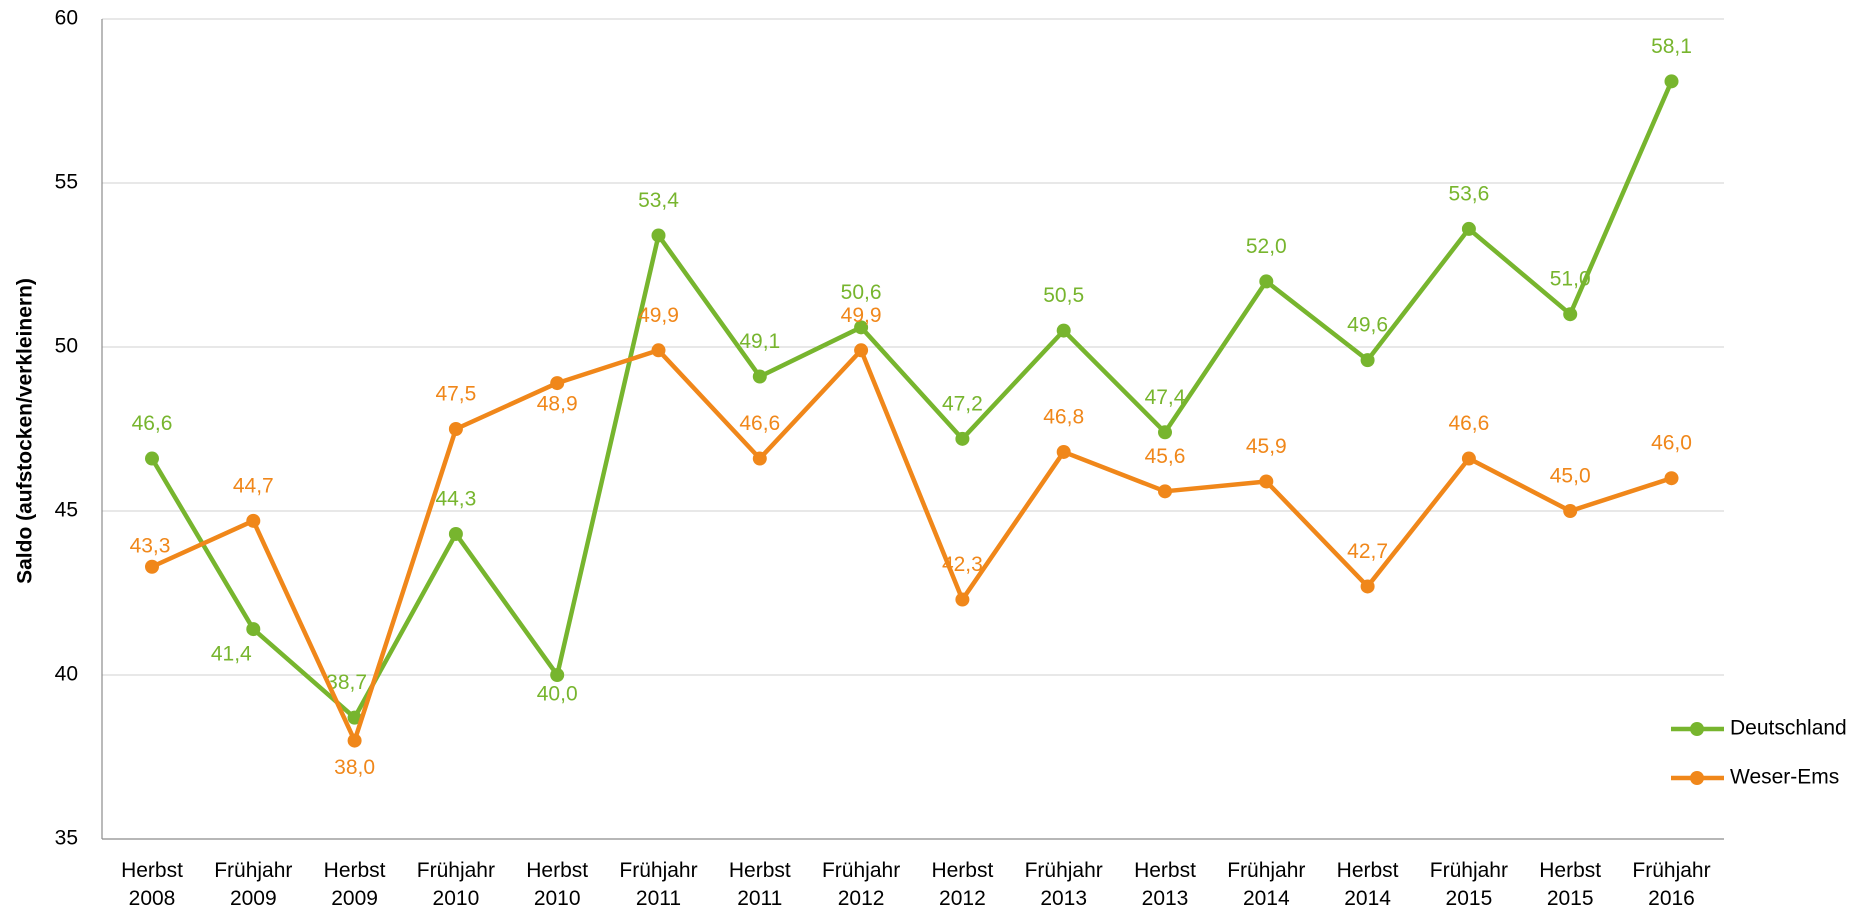 This screenshot has width=1867, height=916. Describe the element at coordinates (759, 884) in the screenshot. I see `x-tick-label: Herbst 2011` at that location.